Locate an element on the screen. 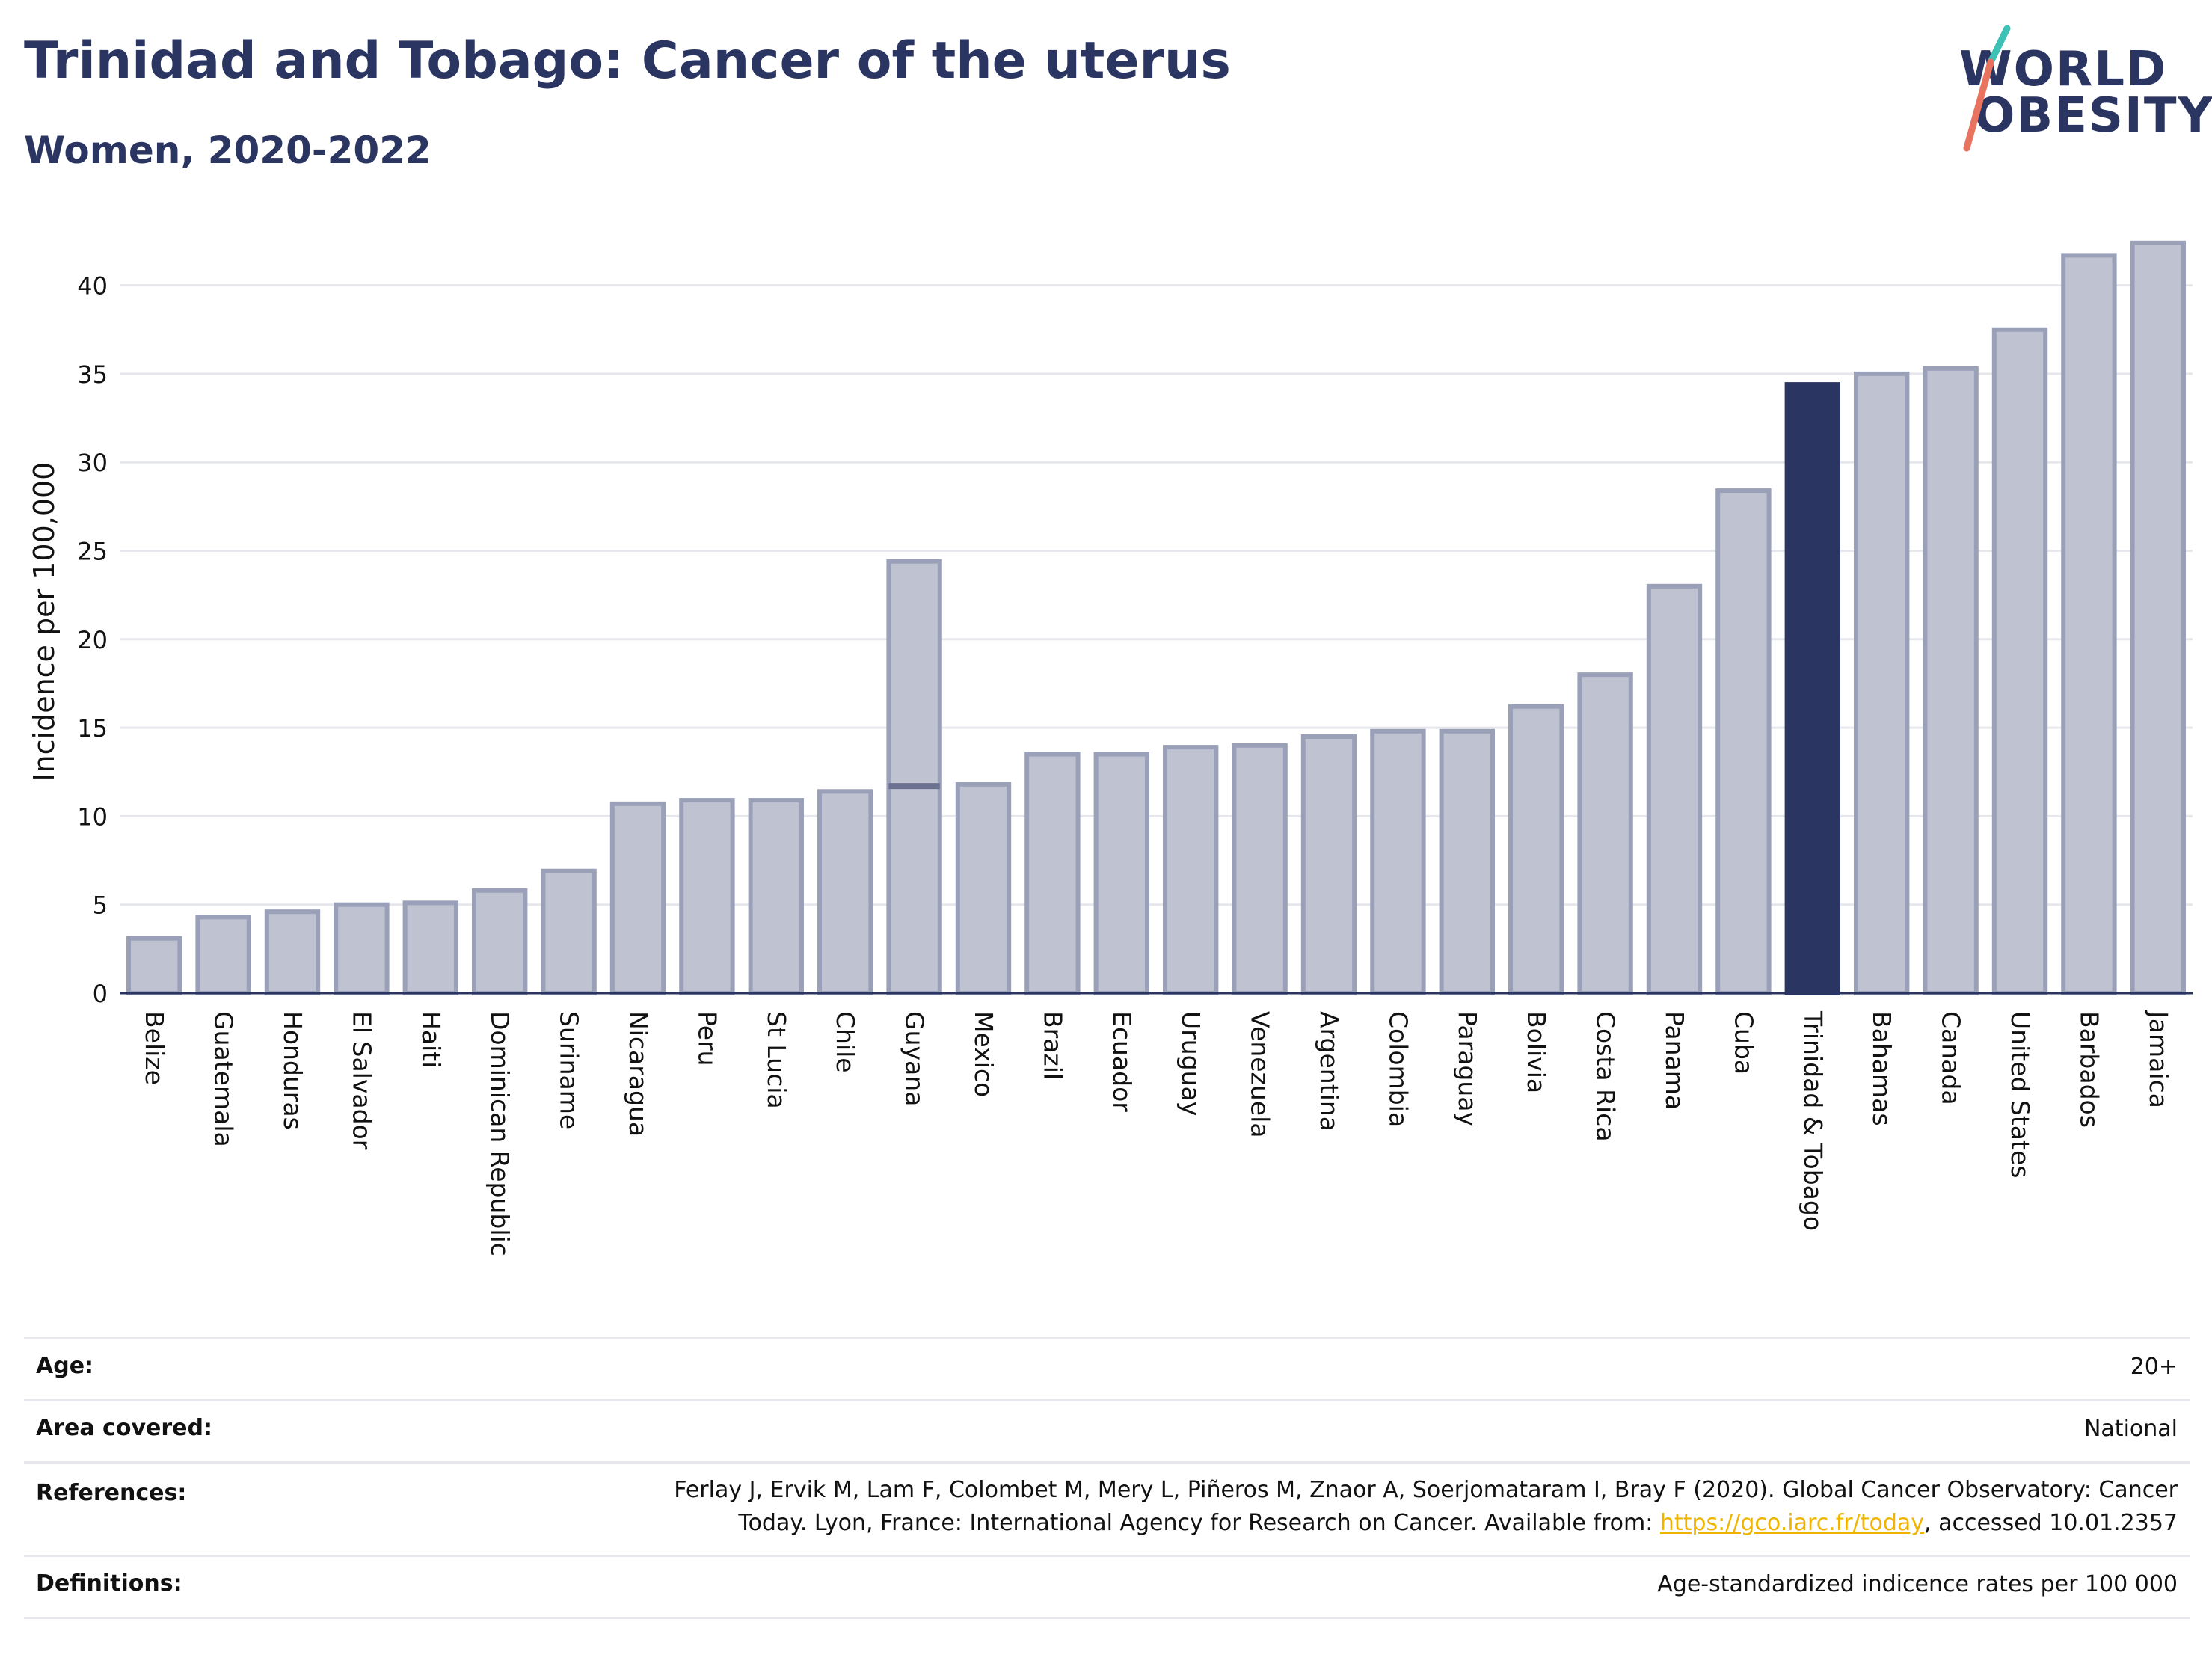  chart-subtitle: Women, 2020-2022 is located at coordinates (227, 150).